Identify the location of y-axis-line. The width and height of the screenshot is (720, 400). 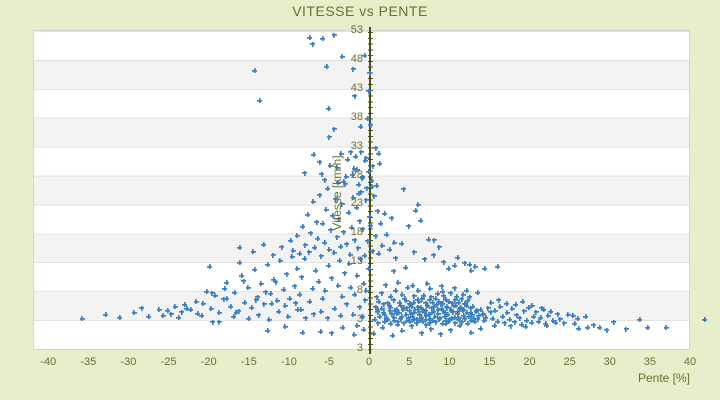
(370, 190).